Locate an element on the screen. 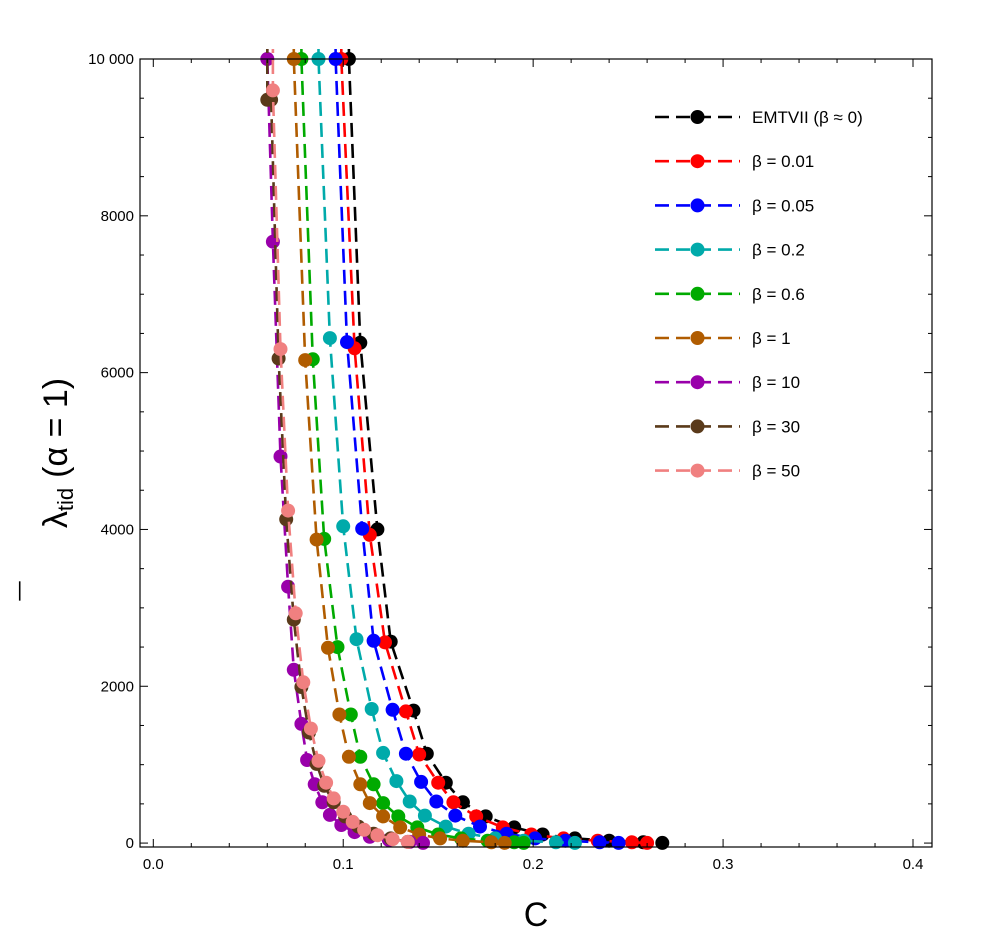 Image resolution: width=997 pixels, height=944 pixels. svg-text:λtid(α = 1): λtid (α = 1) is located at coordinates (57, 453).